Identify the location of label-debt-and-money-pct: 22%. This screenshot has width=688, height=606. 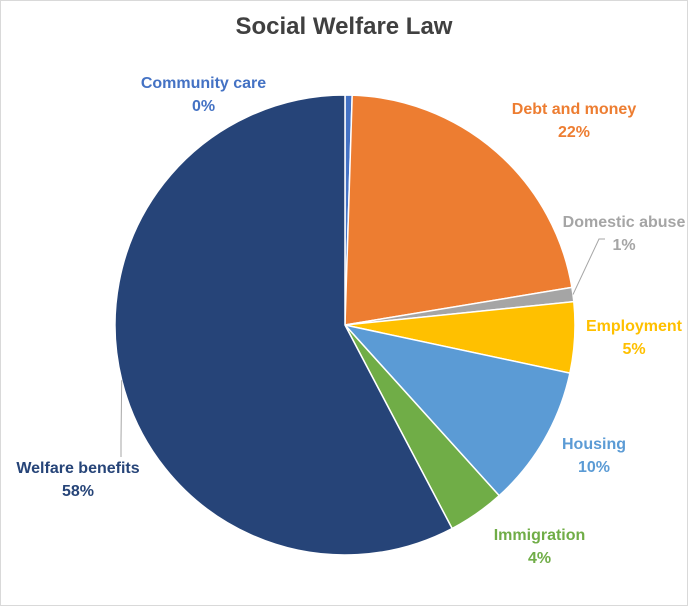
(574, 132).